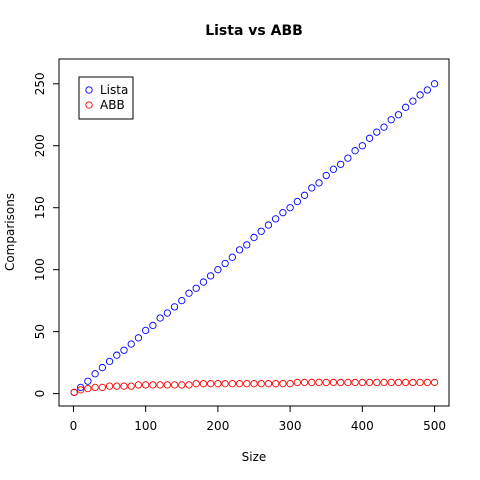 The height and width of the screenshot is (480, 480). I want to click on x-tick-label: 300, so click(290, 426).